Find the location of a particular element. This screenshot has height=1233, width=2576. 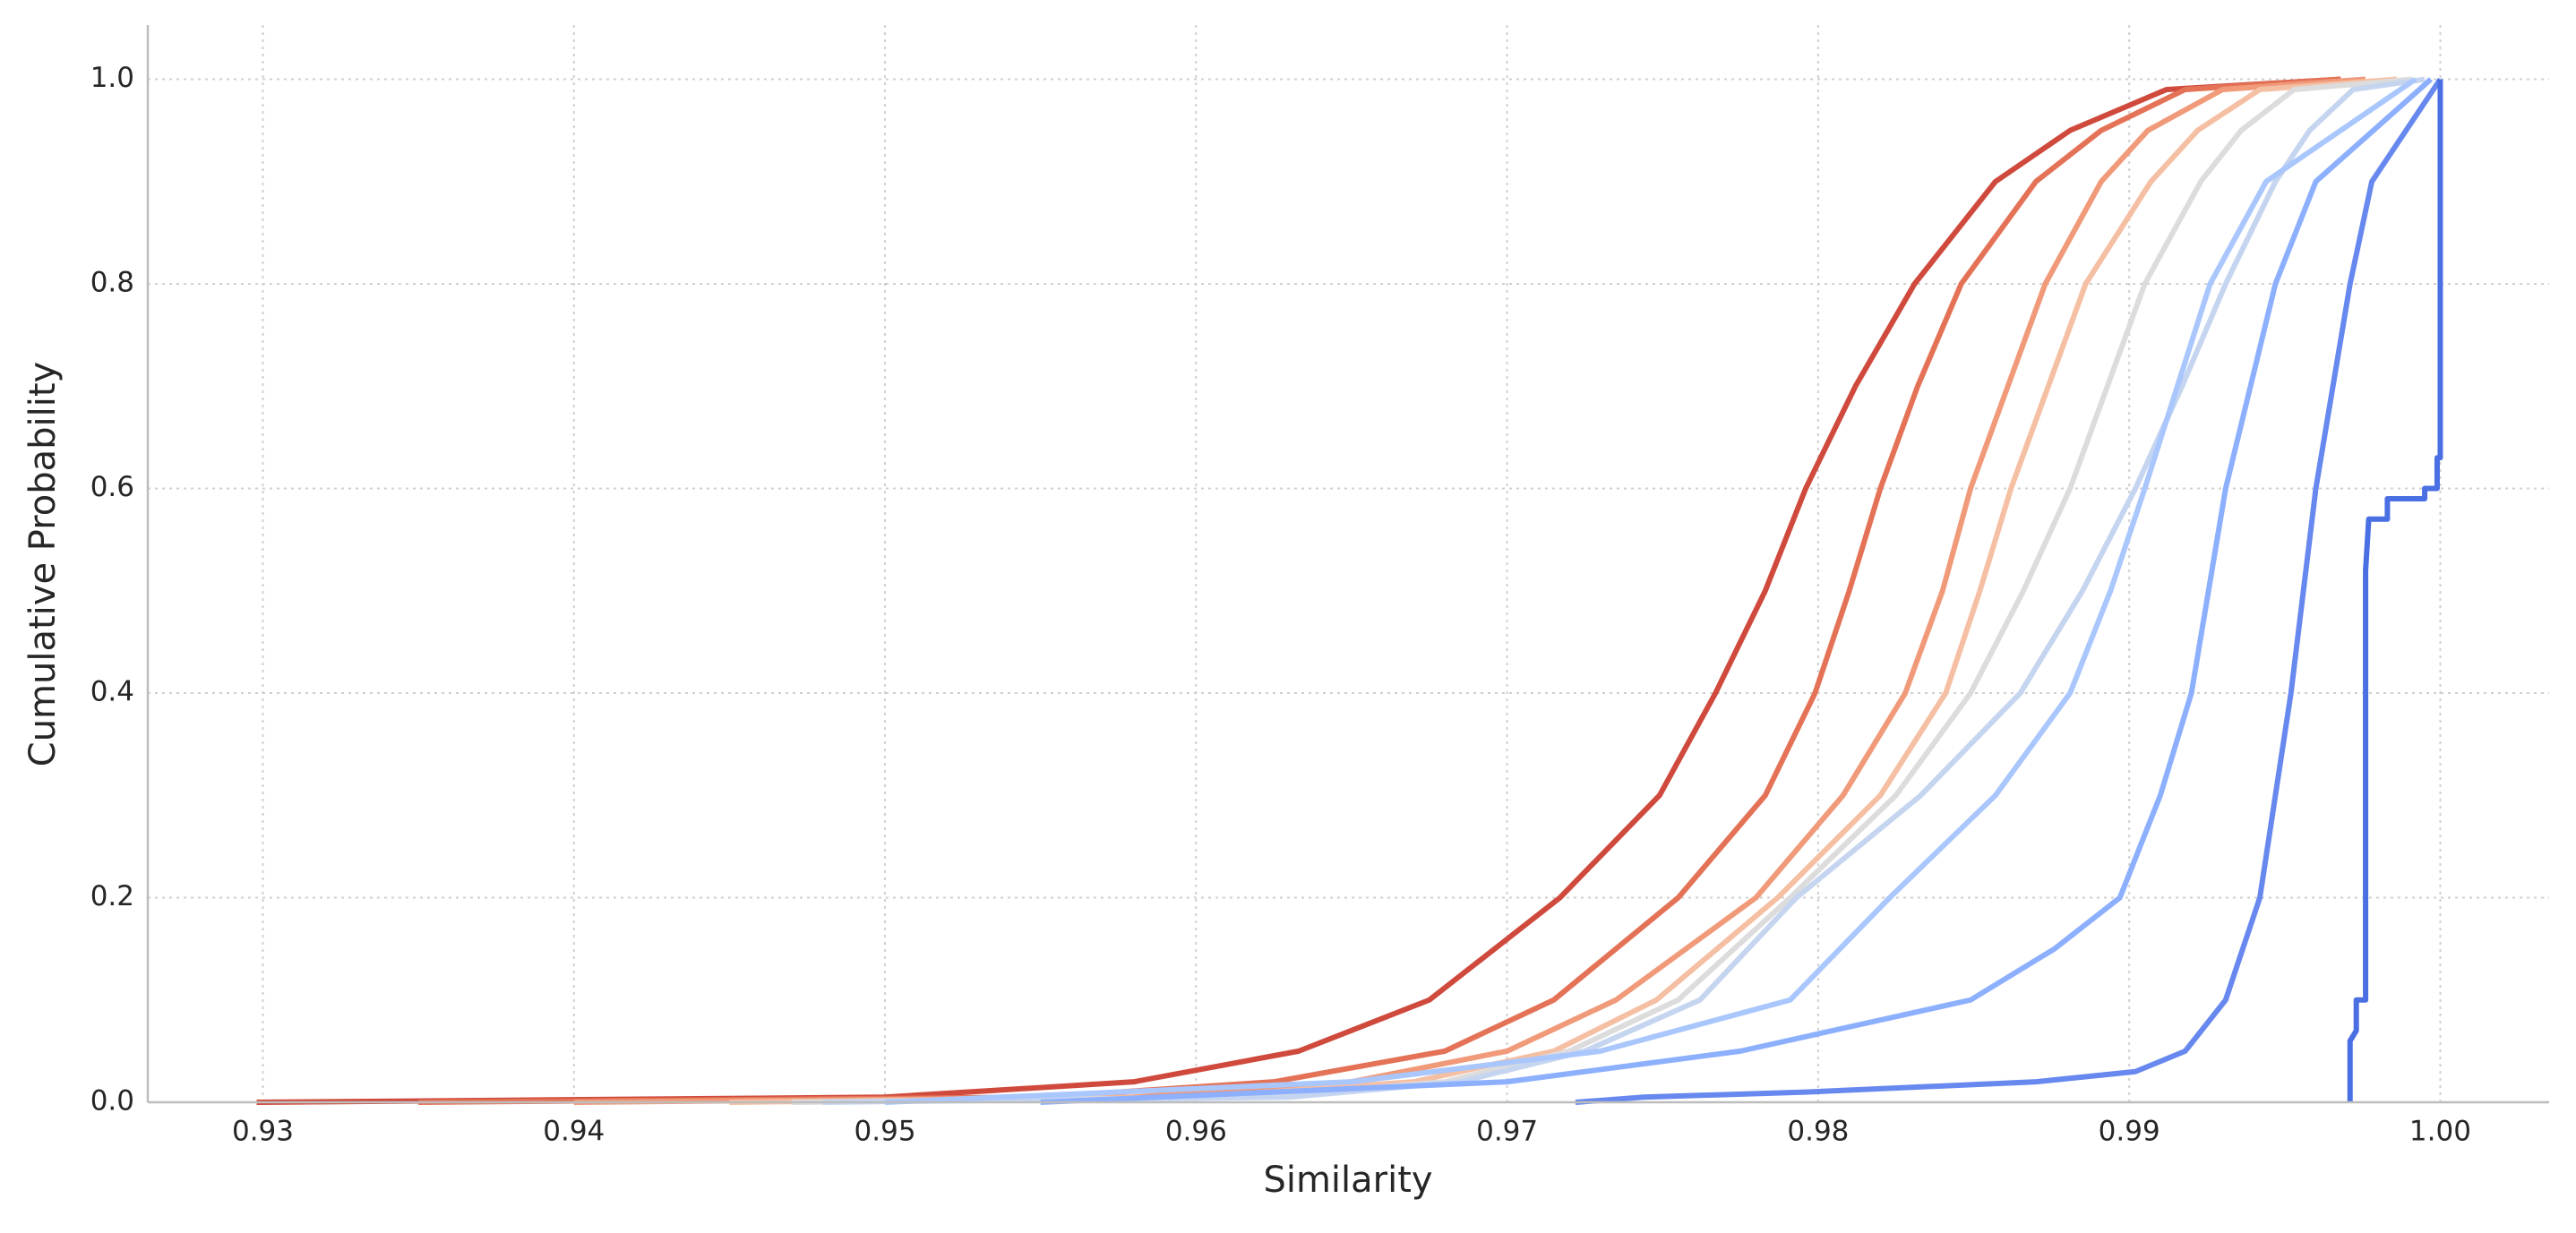

x-tick-label: 0.95 is located at coordinates (885, 1132).